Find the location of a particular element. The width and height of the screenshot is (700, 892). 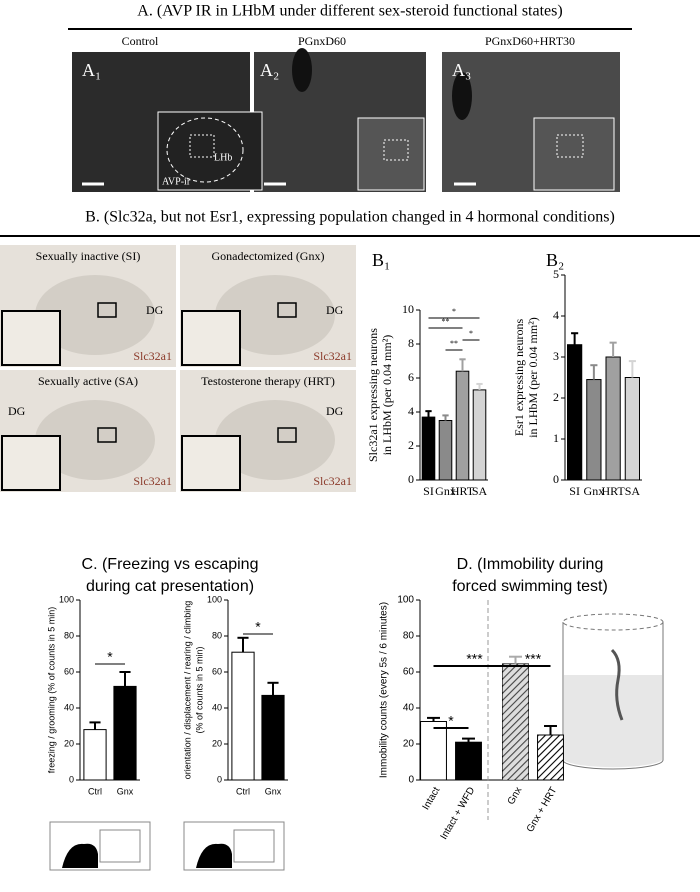

heading: D. (Immobility during is located at coordinates (530, 564).